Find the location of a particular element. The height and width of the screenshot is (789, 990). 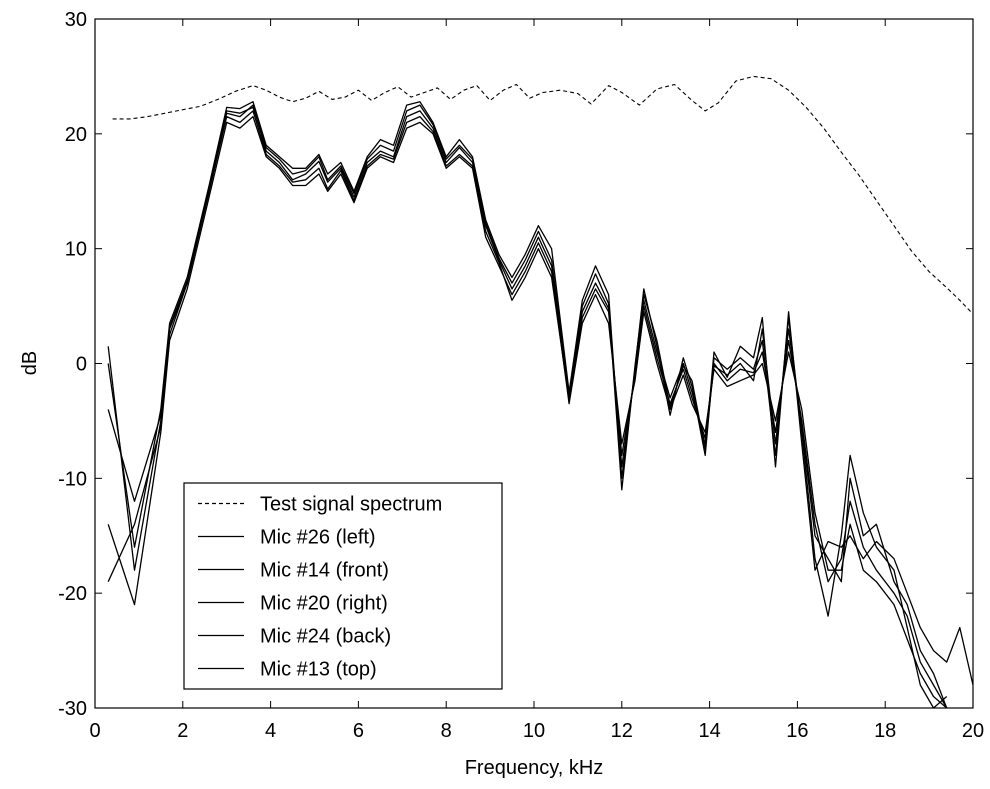

y-tick-label: 0 is located at coordinates (81, 365).